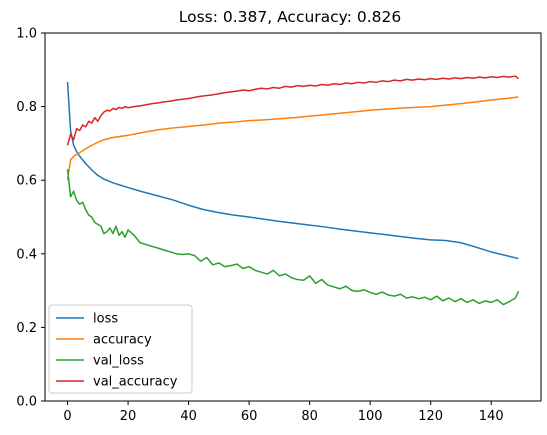 This screenshot has width=547, height=435. What do you see at coordinates (105, 319) in the screenshot?
I see `legend-label-loss: loss` at bounding box center [105, 319].